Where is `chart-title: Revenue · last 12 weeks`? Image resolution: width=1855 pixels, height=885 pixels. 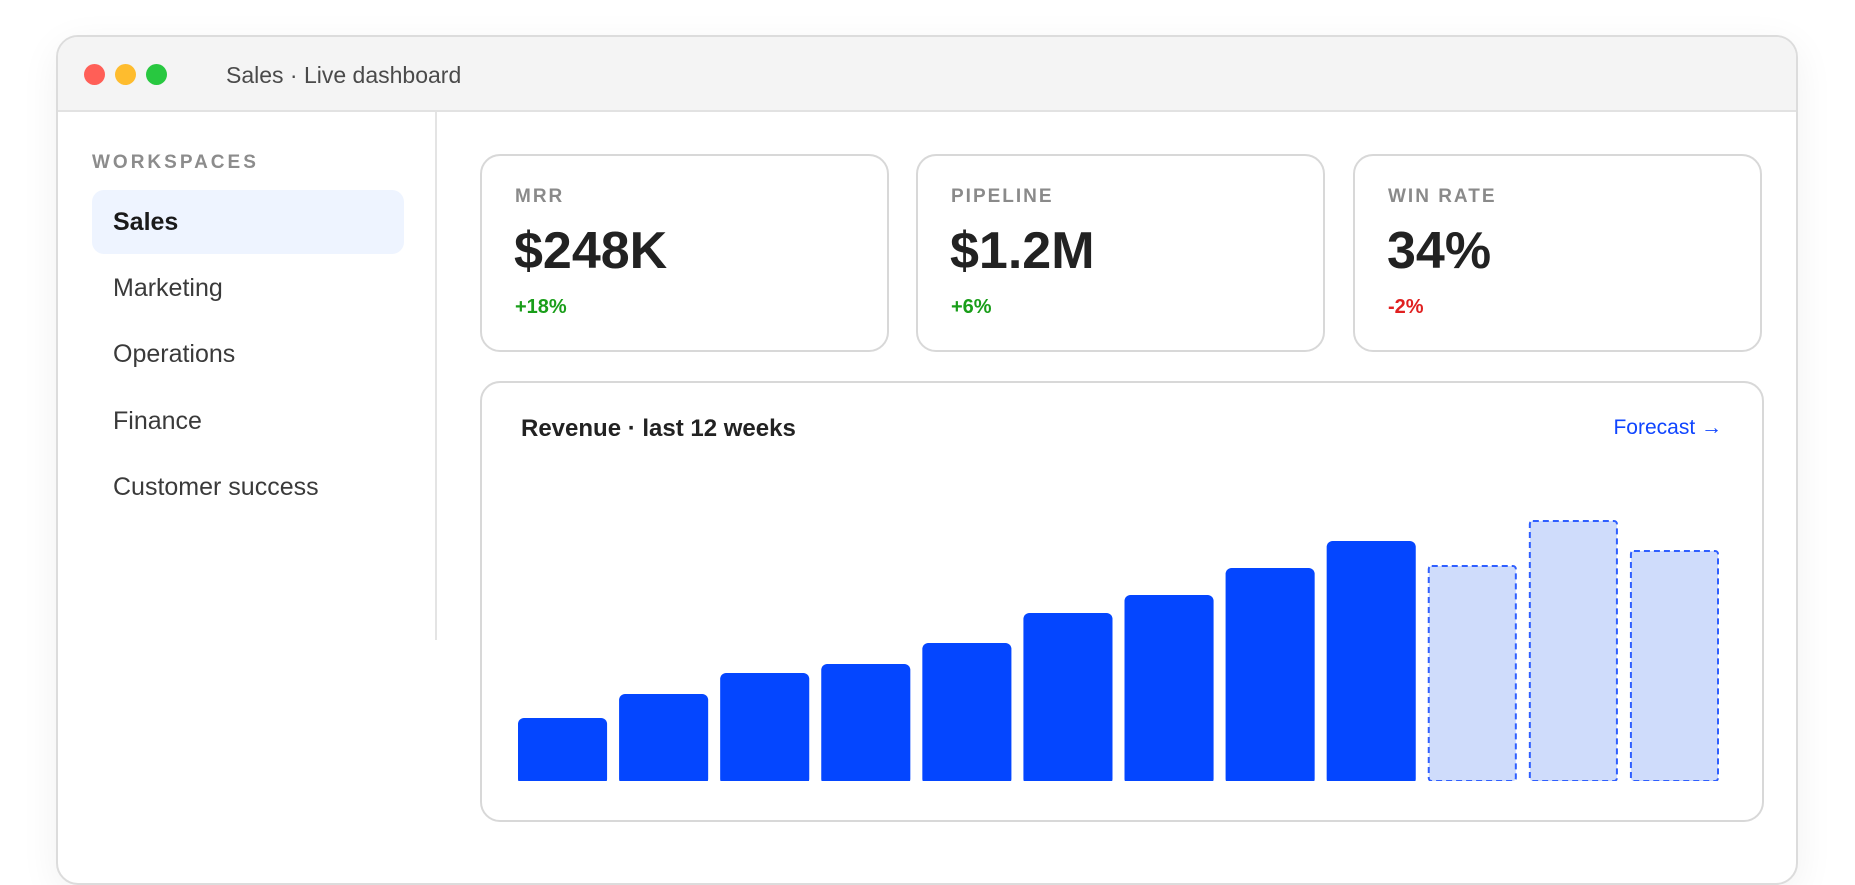
chart-title: Revenue · last 12 weeks is located at coordinates (658, 428).